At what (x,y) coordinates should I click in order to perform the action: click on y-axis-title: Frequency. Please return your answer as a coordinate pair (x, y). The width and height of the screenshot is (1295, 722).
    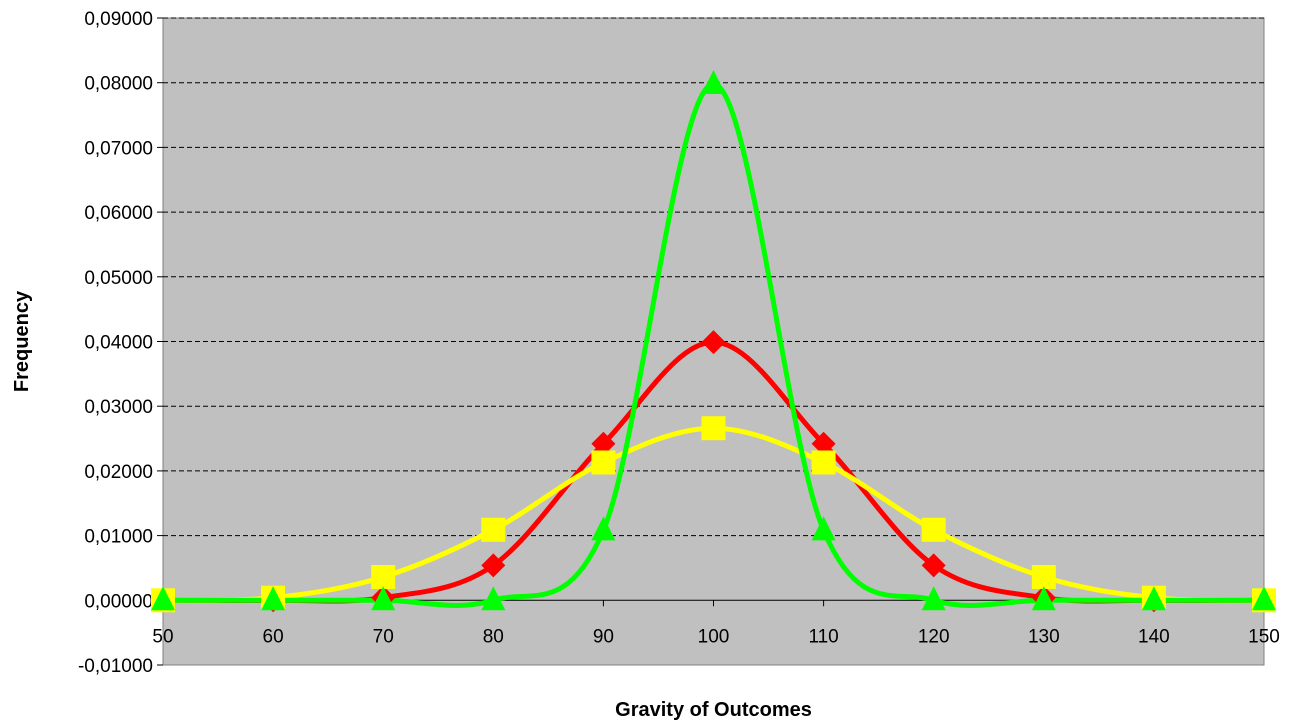
    Looking at the image, I should click on (22, 341).